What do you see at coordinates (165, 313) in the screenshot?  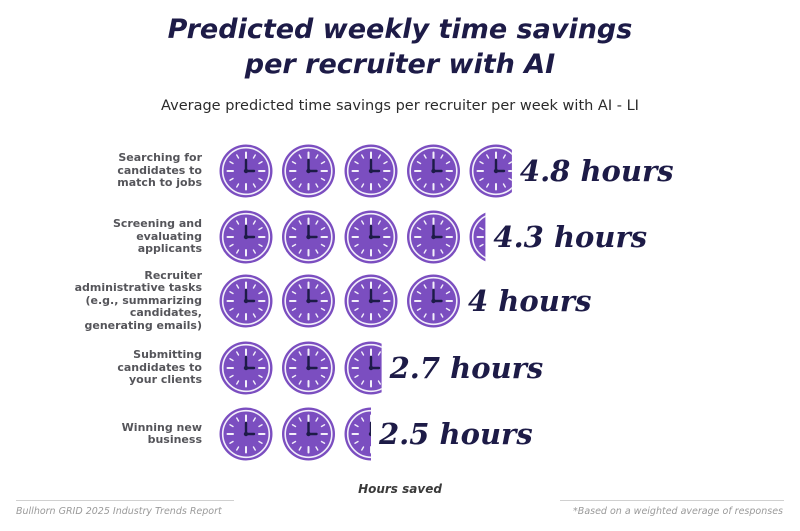 I see `category-label-line: candidates,` at bounding box center [165, 313].